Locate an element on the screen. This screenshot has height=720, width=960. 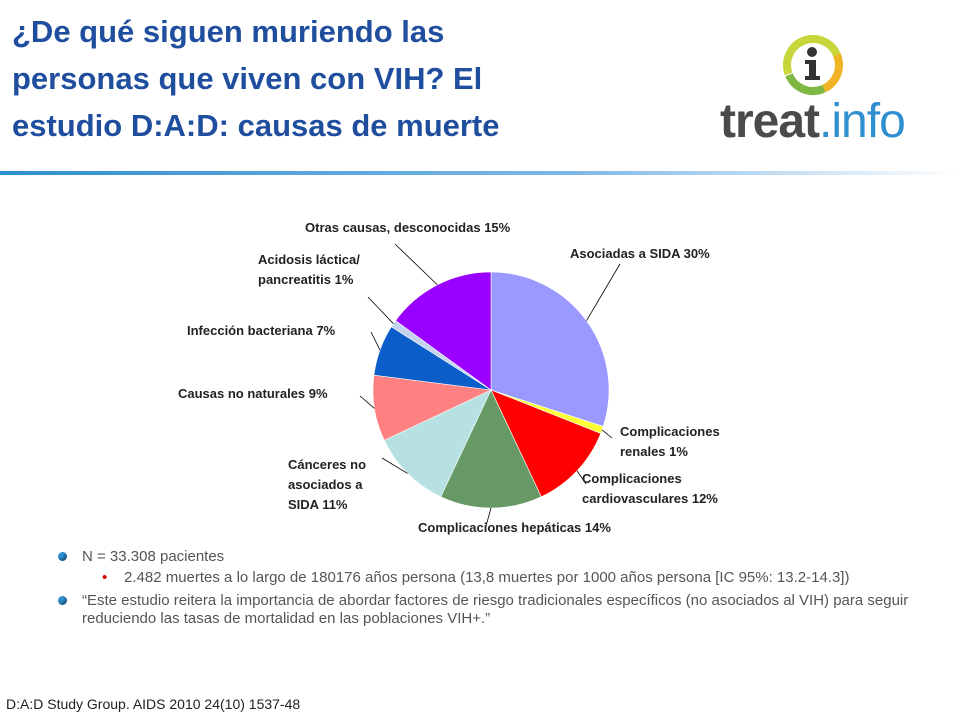
slice-label-line: Otras causas, desconocidas 15% is located at coordinates (408, 227).